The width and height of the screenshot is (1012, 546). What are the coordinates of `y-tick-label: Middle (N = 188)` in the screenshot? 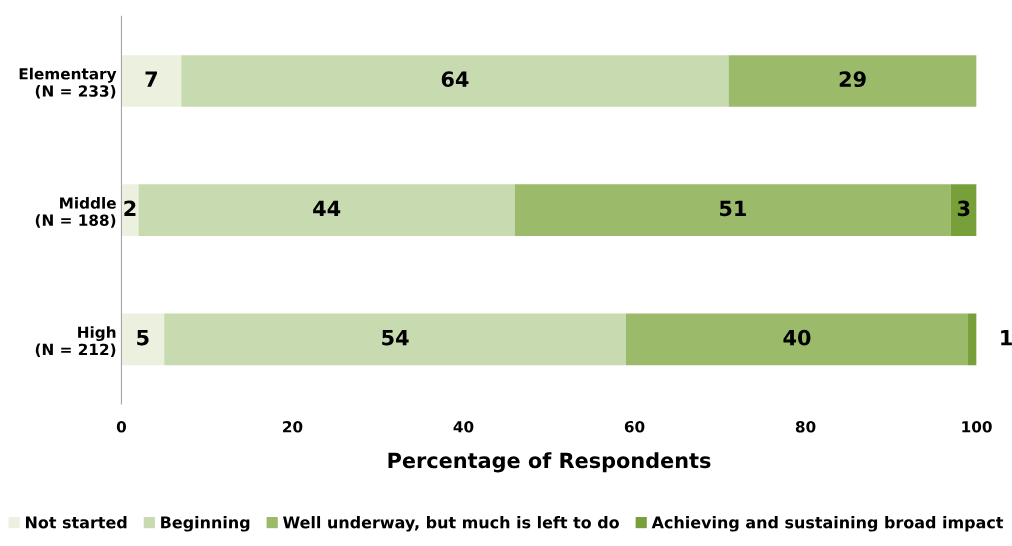 It's located at (75, 212).